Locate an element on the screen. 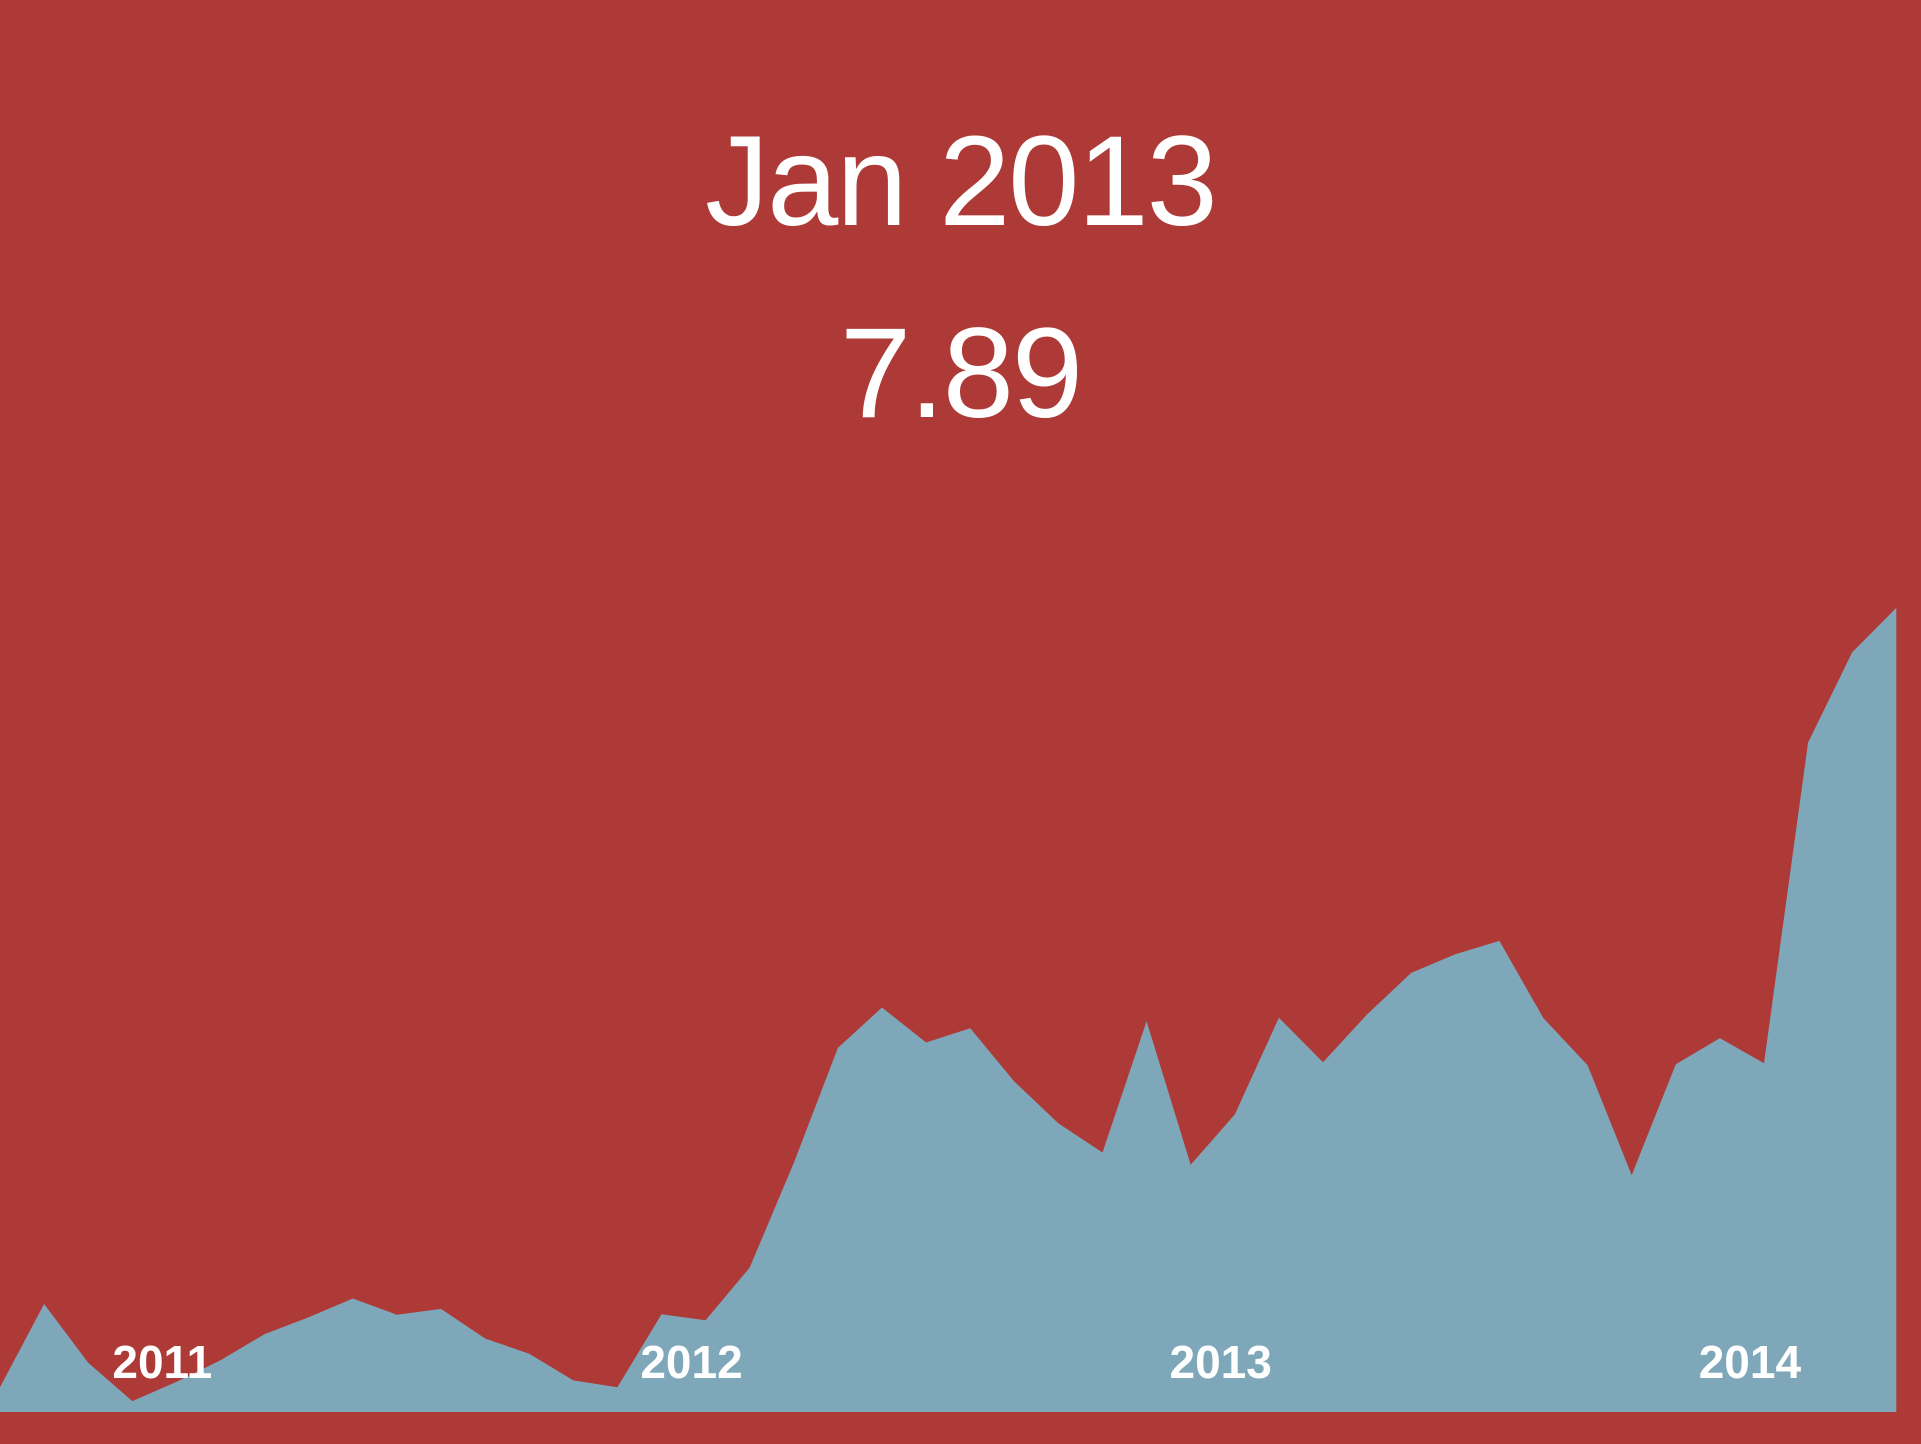 The width and height of the screenshot is (1921, 1444). selected-date-readout: Jan 2013 is located at coordinates (961, 181).